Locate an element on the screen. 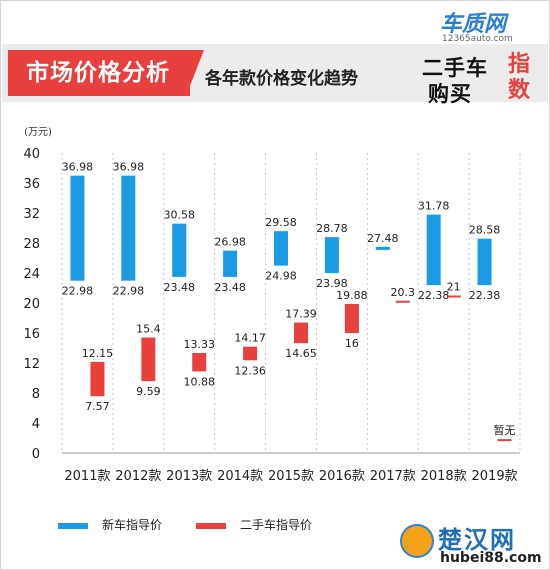  brand-logo: 车质网 12365auto.com 二手车 购买 指数 is located at coordinates (481, 56).